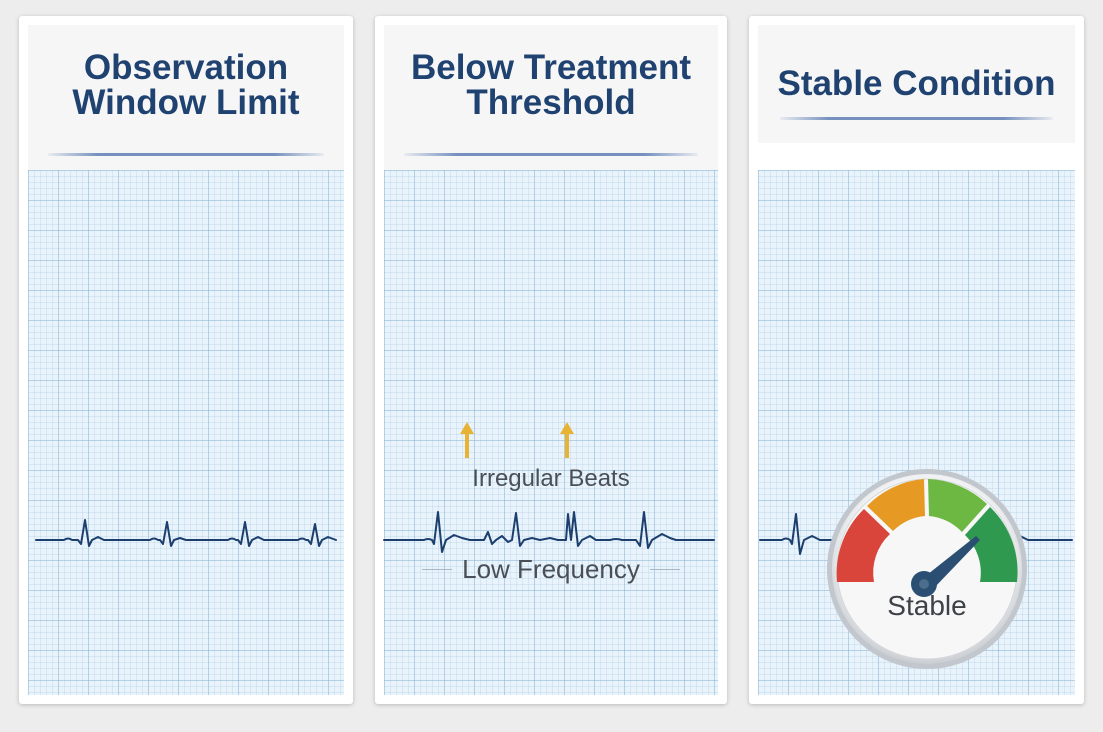 The image size is (1103, 732). What do you see at coordinates (186, 67) in the screenshot?
I see `title-line: Observation` at bounding box center [186, 67].